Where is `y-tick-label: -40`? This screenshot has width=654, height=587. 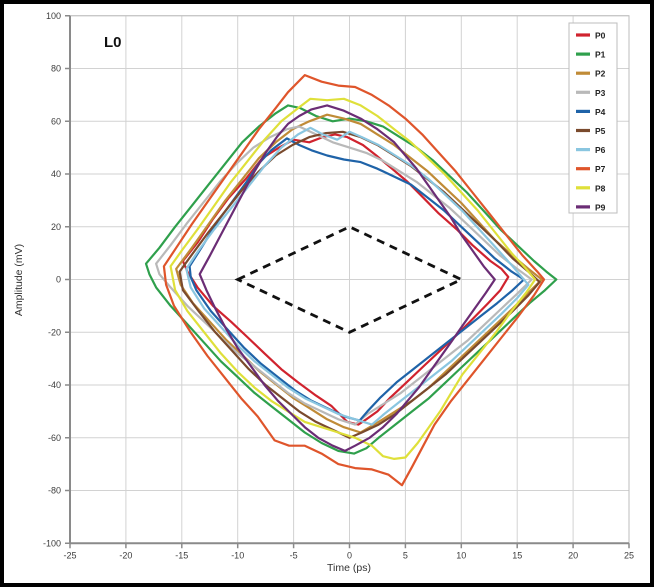 y-tick-label: -40 is located at coordinates (54, 385).